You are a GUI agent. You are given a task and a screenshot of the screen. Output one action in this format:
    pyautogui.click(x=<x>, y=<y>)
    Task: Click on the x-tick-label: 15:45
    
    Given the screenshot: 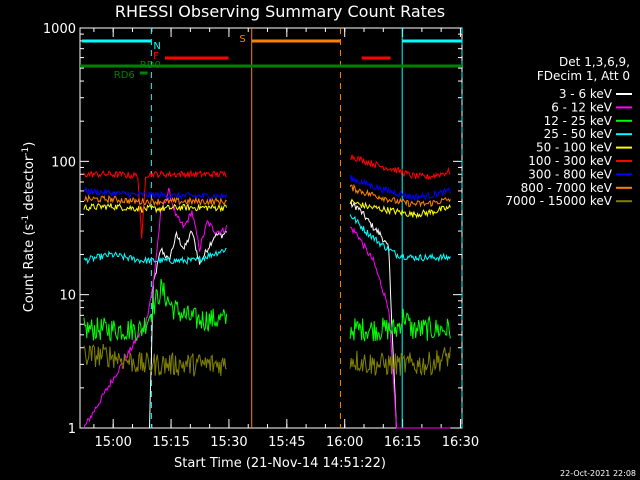 What is the action you would take?
    pyautogui.click(x=286, y=442)
    